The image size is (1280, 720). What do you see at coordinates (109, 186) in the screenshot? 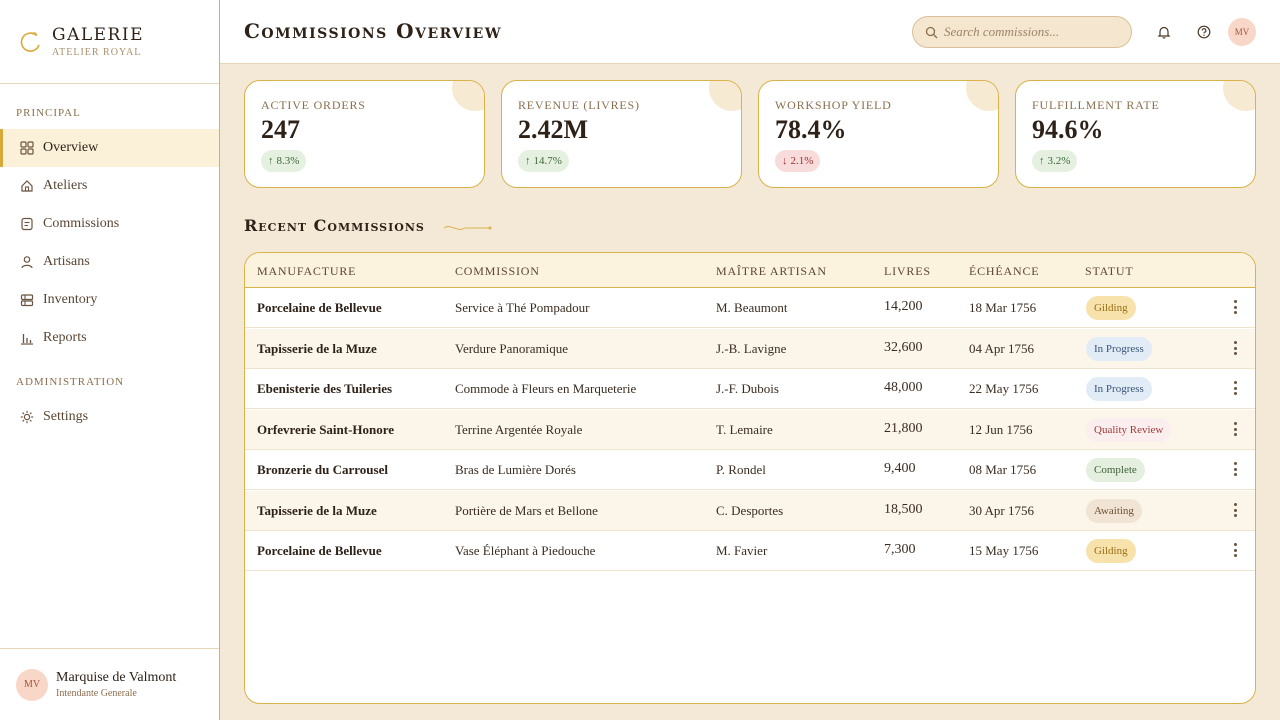
I see `sidebar-item-ateliers: Ateliers` at bounding box center [109, 186].